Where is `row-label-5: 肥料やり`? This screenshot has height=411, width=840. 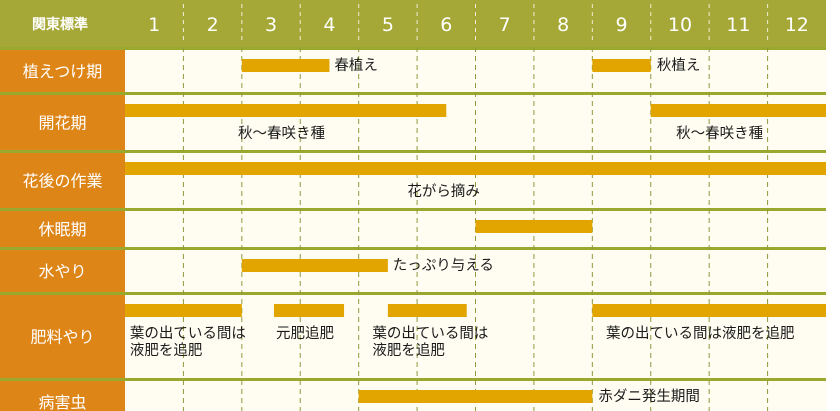
row-label-5: 肥料やり is located at coordinates (62, 337).